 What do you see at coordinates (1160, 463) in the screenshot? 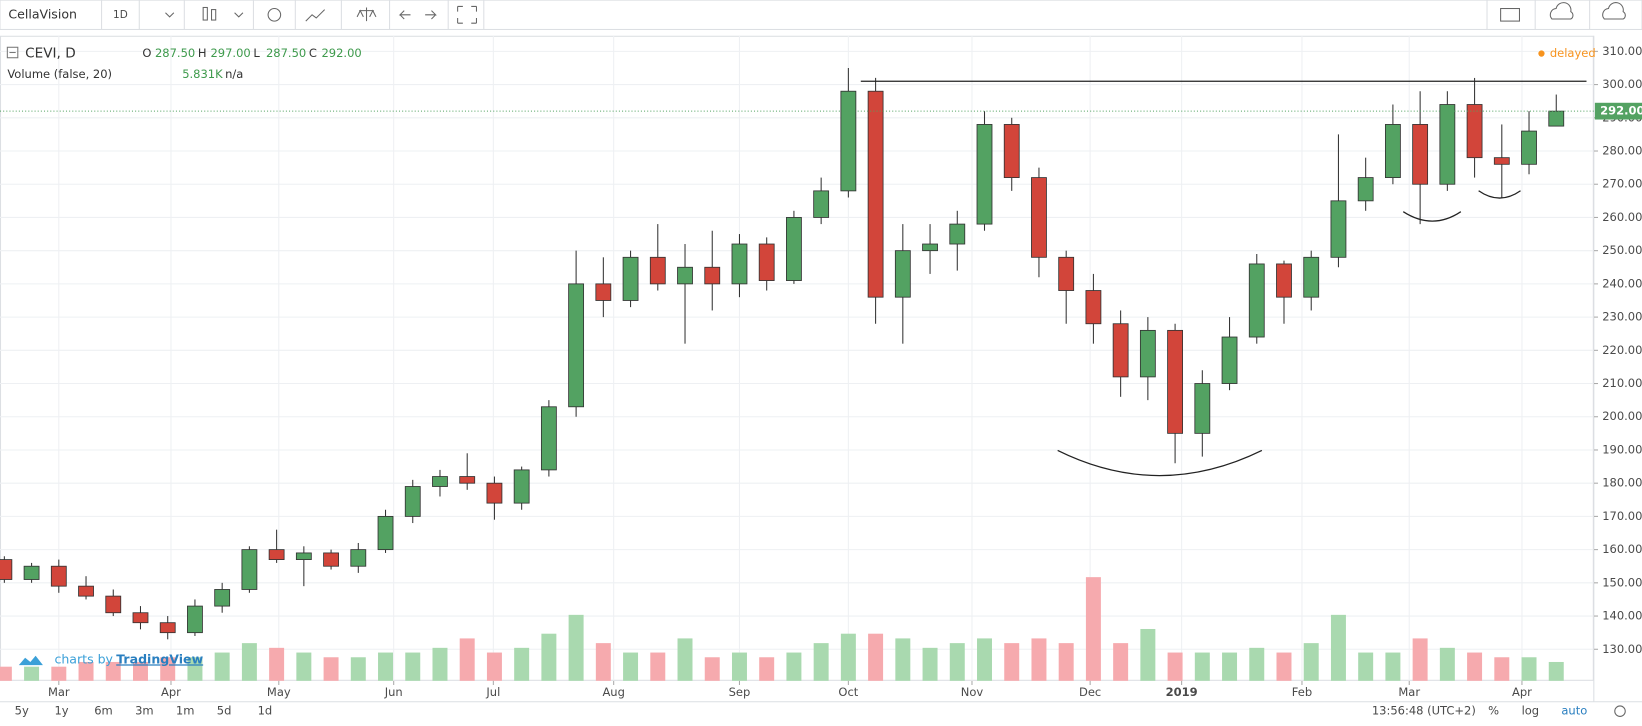
I see `rounding-bottom-arc` at bounding box center [1160, 463].